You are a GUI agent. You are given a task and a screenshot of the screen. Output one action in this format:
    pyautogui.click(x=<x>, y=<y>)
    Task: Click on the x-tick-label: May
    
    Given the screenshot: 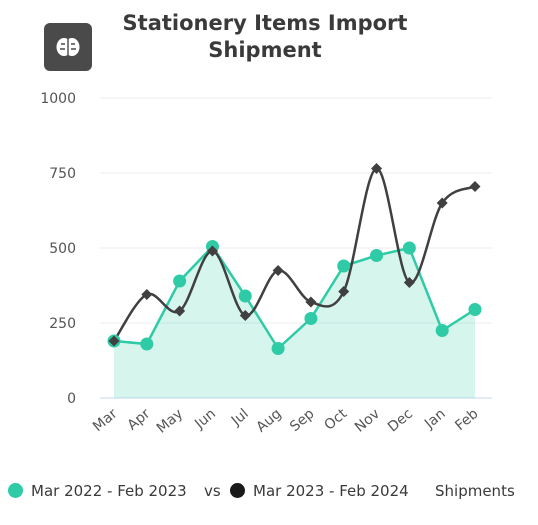 What is the action you would take?
    pyautogui.click(x=170, y=421)
    